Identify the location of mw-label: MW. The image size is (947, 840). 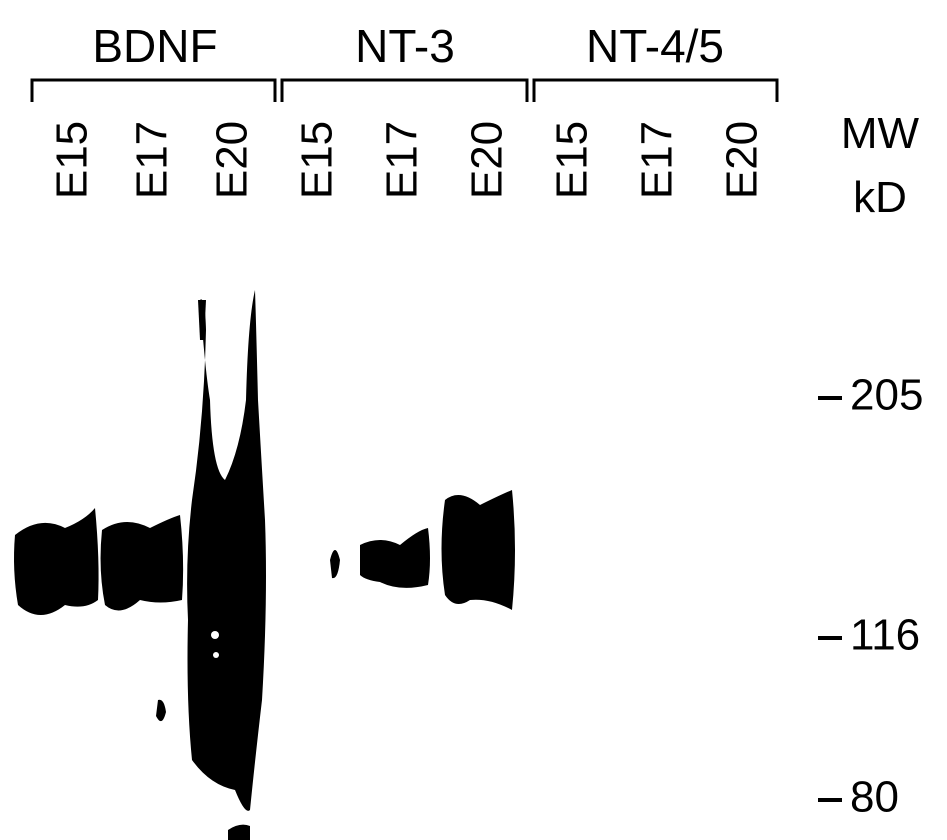
(880, 133).